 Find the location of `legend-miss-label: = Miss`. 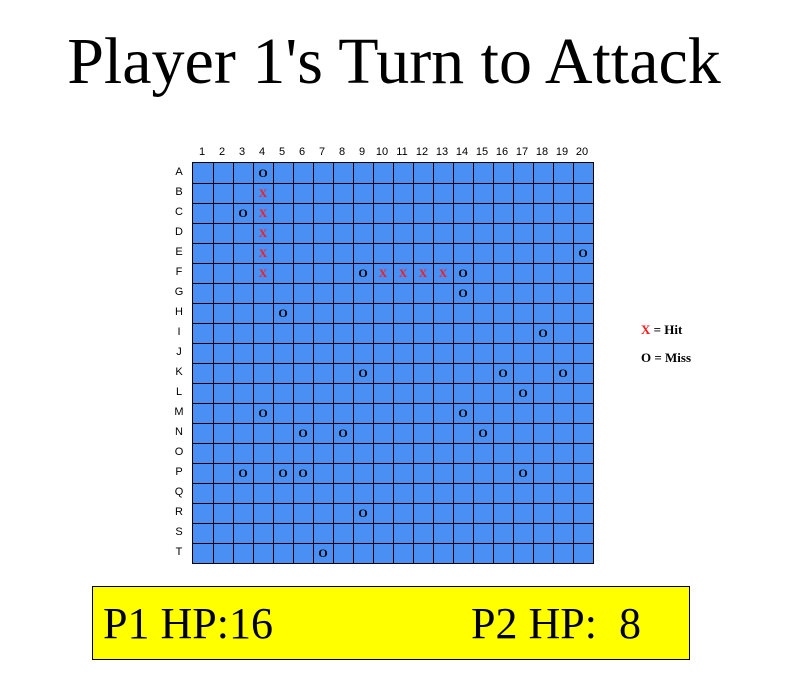

legend-miss-label: = Miss is located at coordinates (671, 357).